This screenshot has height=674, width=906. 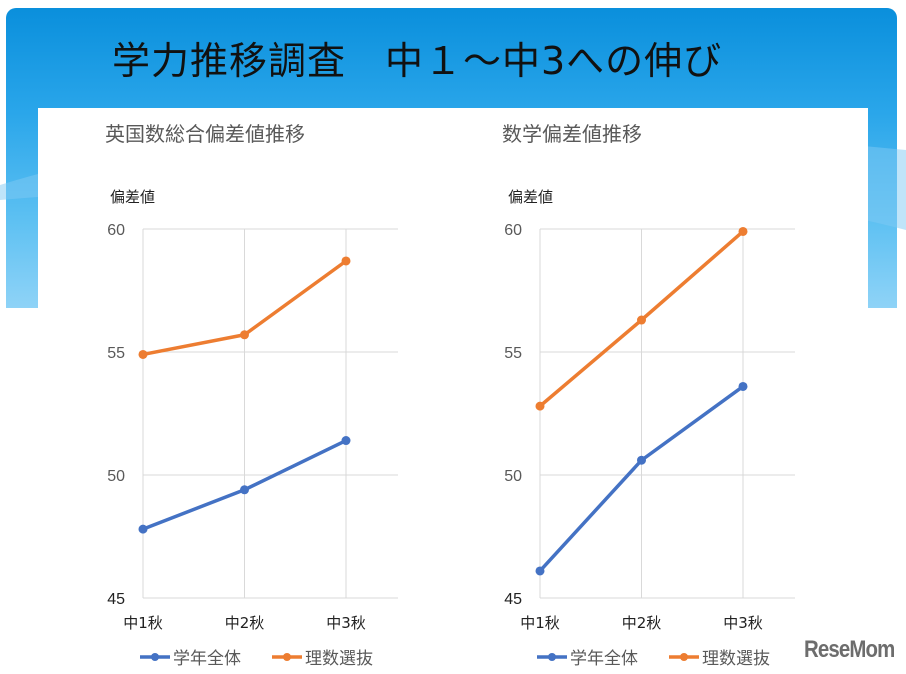 I want to click on chart-title-right: 数学偏差値推移, so click(x=572, y=134).